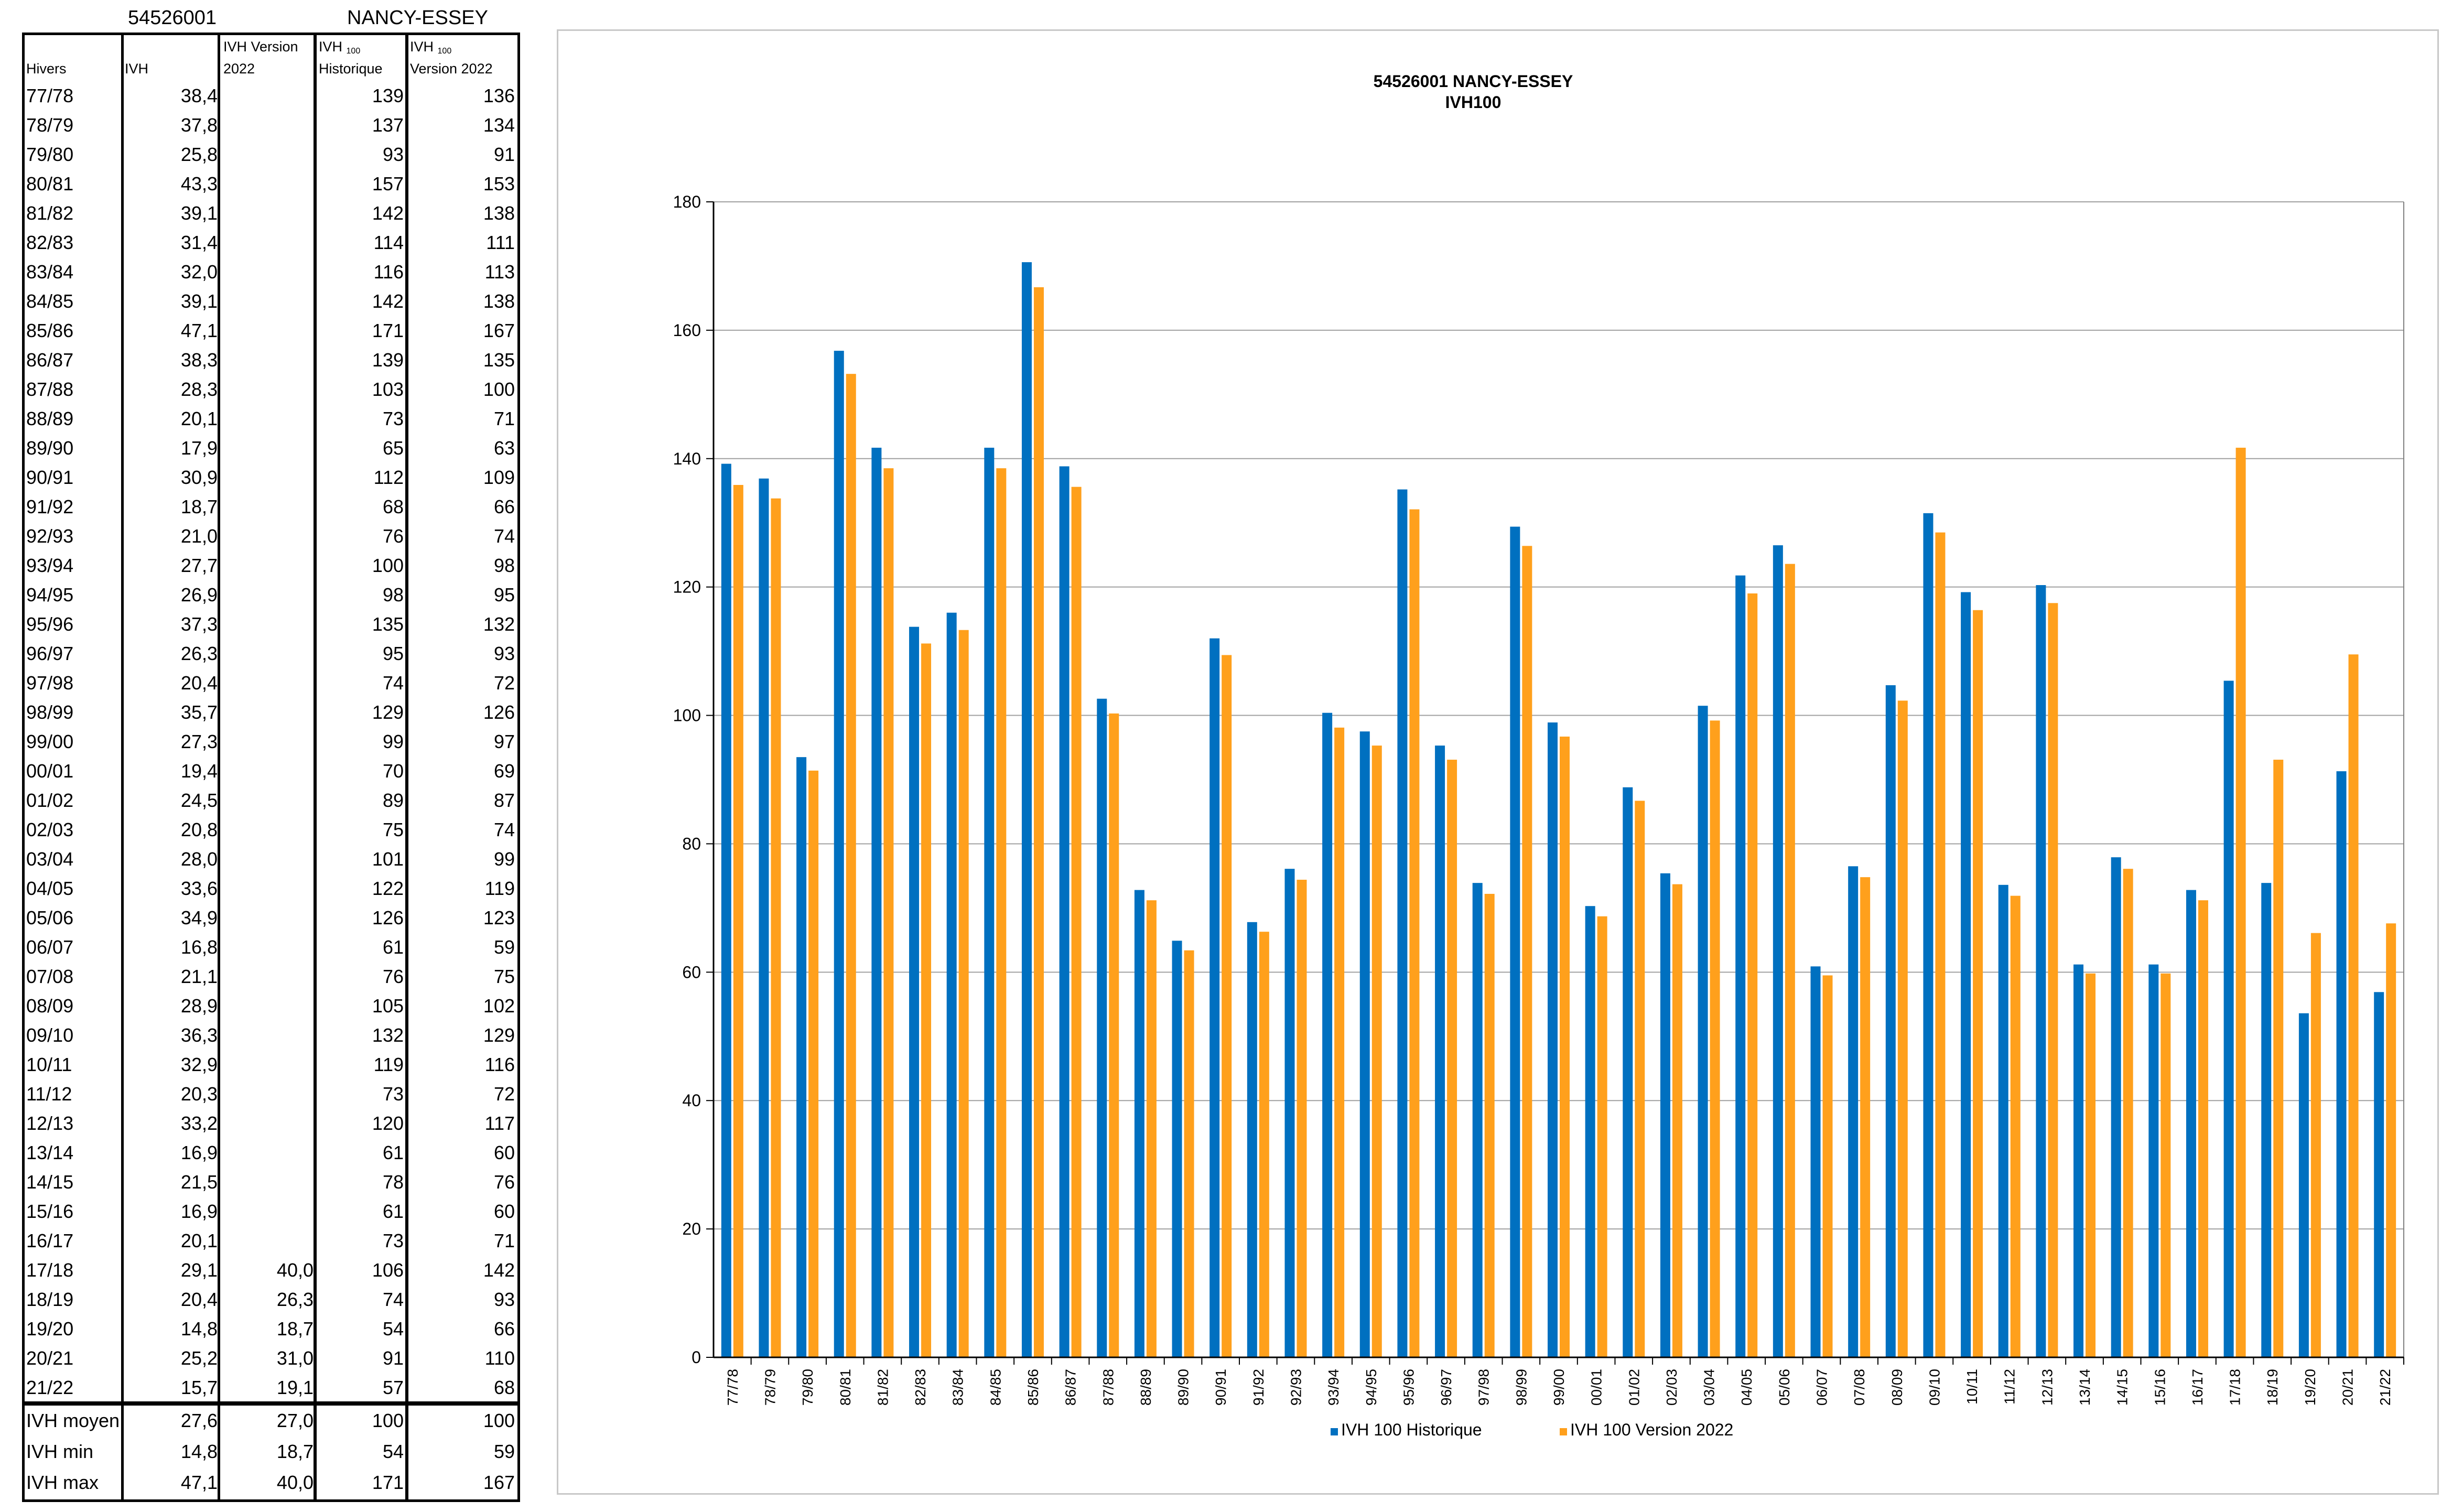 Image resolution: width=2452 pixels, height=1512 pixels. What do you see at coordinates (271, 565) in the screenshot?
I see `table-row: 93/94 27,7 100 98` at bounding box center [271, 565].